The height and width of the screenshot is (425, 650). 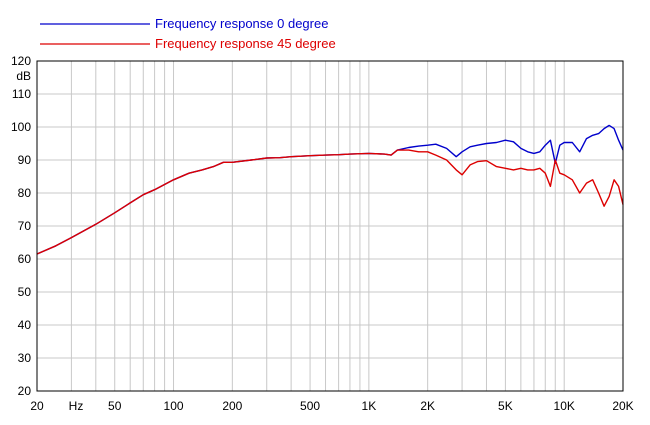 I want to click on y-tick-label: 40, so click(x=25, y=325).